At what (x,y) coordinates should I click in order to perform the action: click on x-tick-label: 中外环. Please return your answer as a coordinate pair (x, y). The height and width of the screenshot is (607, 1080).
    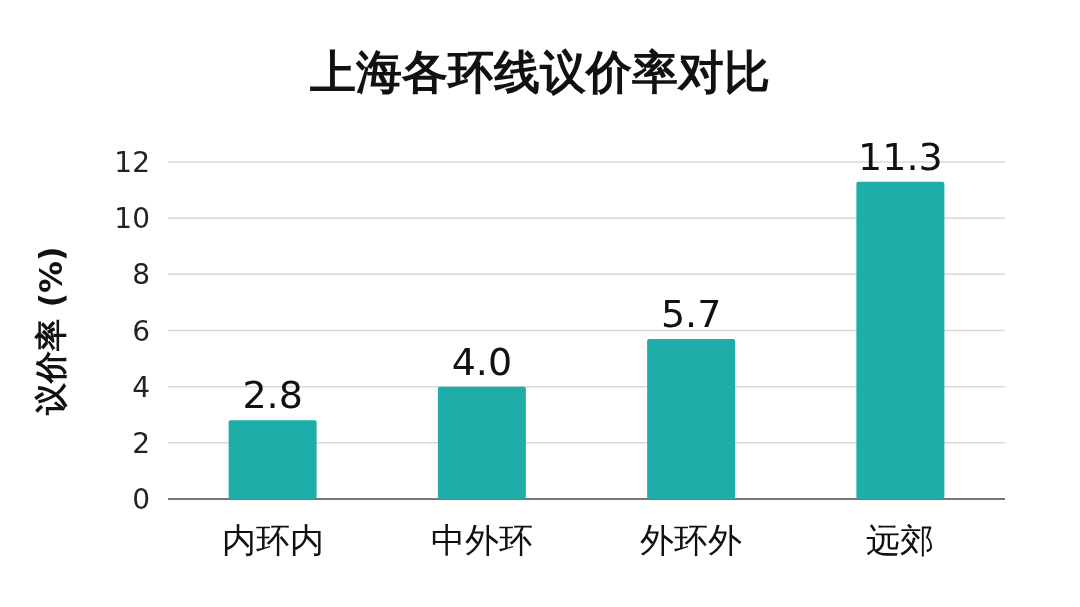
    Looking at the image, I should click on (481, 540).